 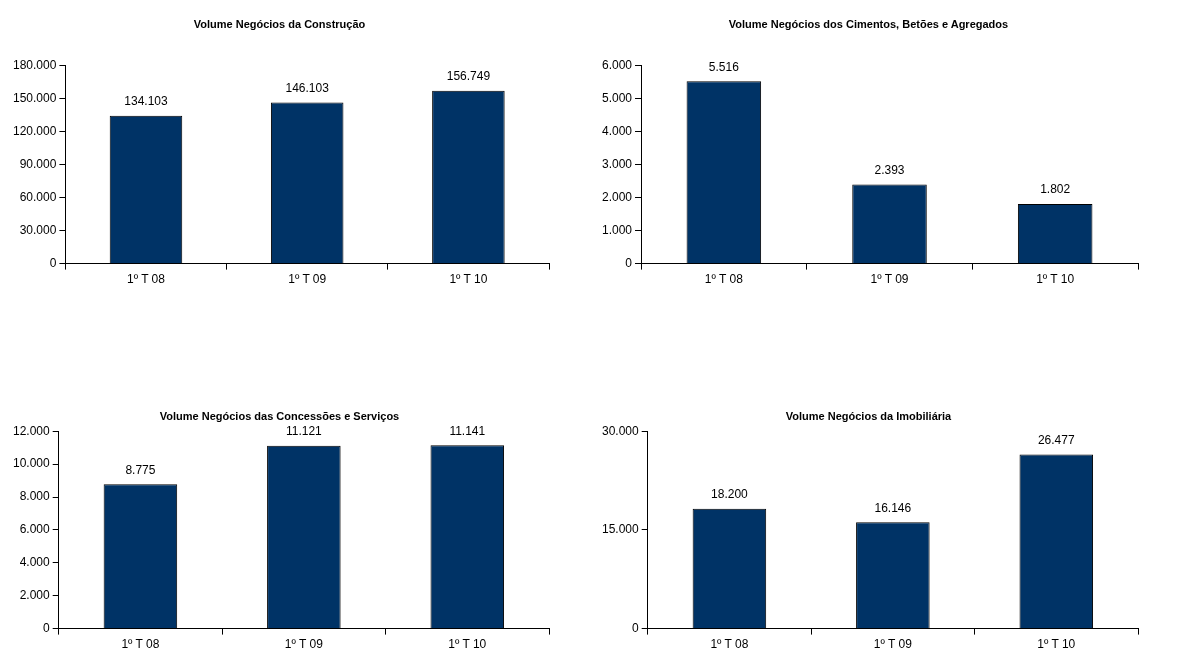 What do you see at coordinates (1055, 189) in the screenshot?
I see `data-label: 1.802` at bounding box center [1055, 189].